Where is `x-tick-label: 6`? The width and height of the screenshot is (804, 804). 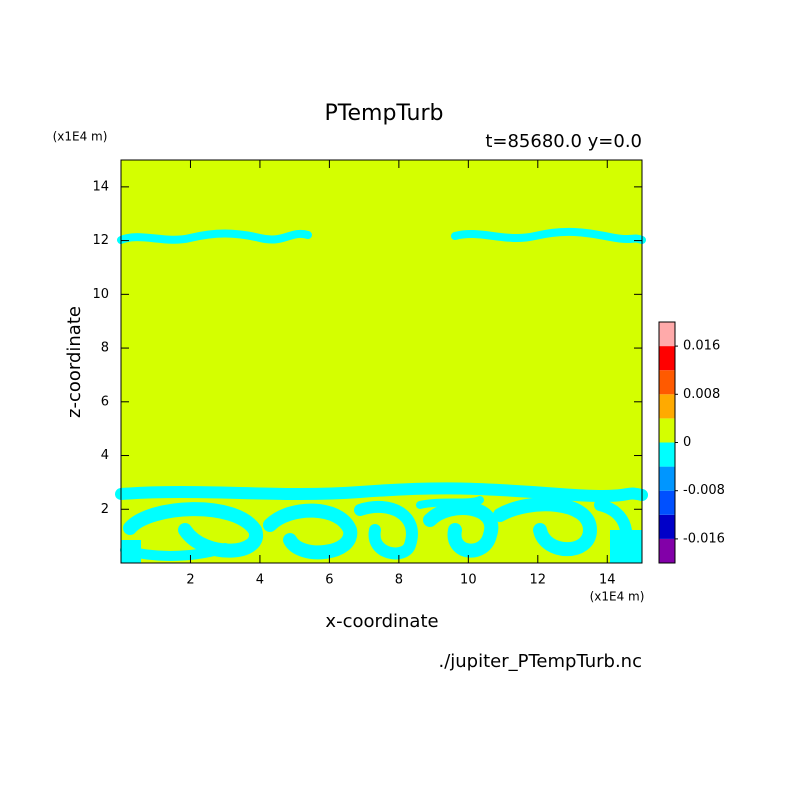
x-tick-label: 6 is located at coordinates (329, 580).